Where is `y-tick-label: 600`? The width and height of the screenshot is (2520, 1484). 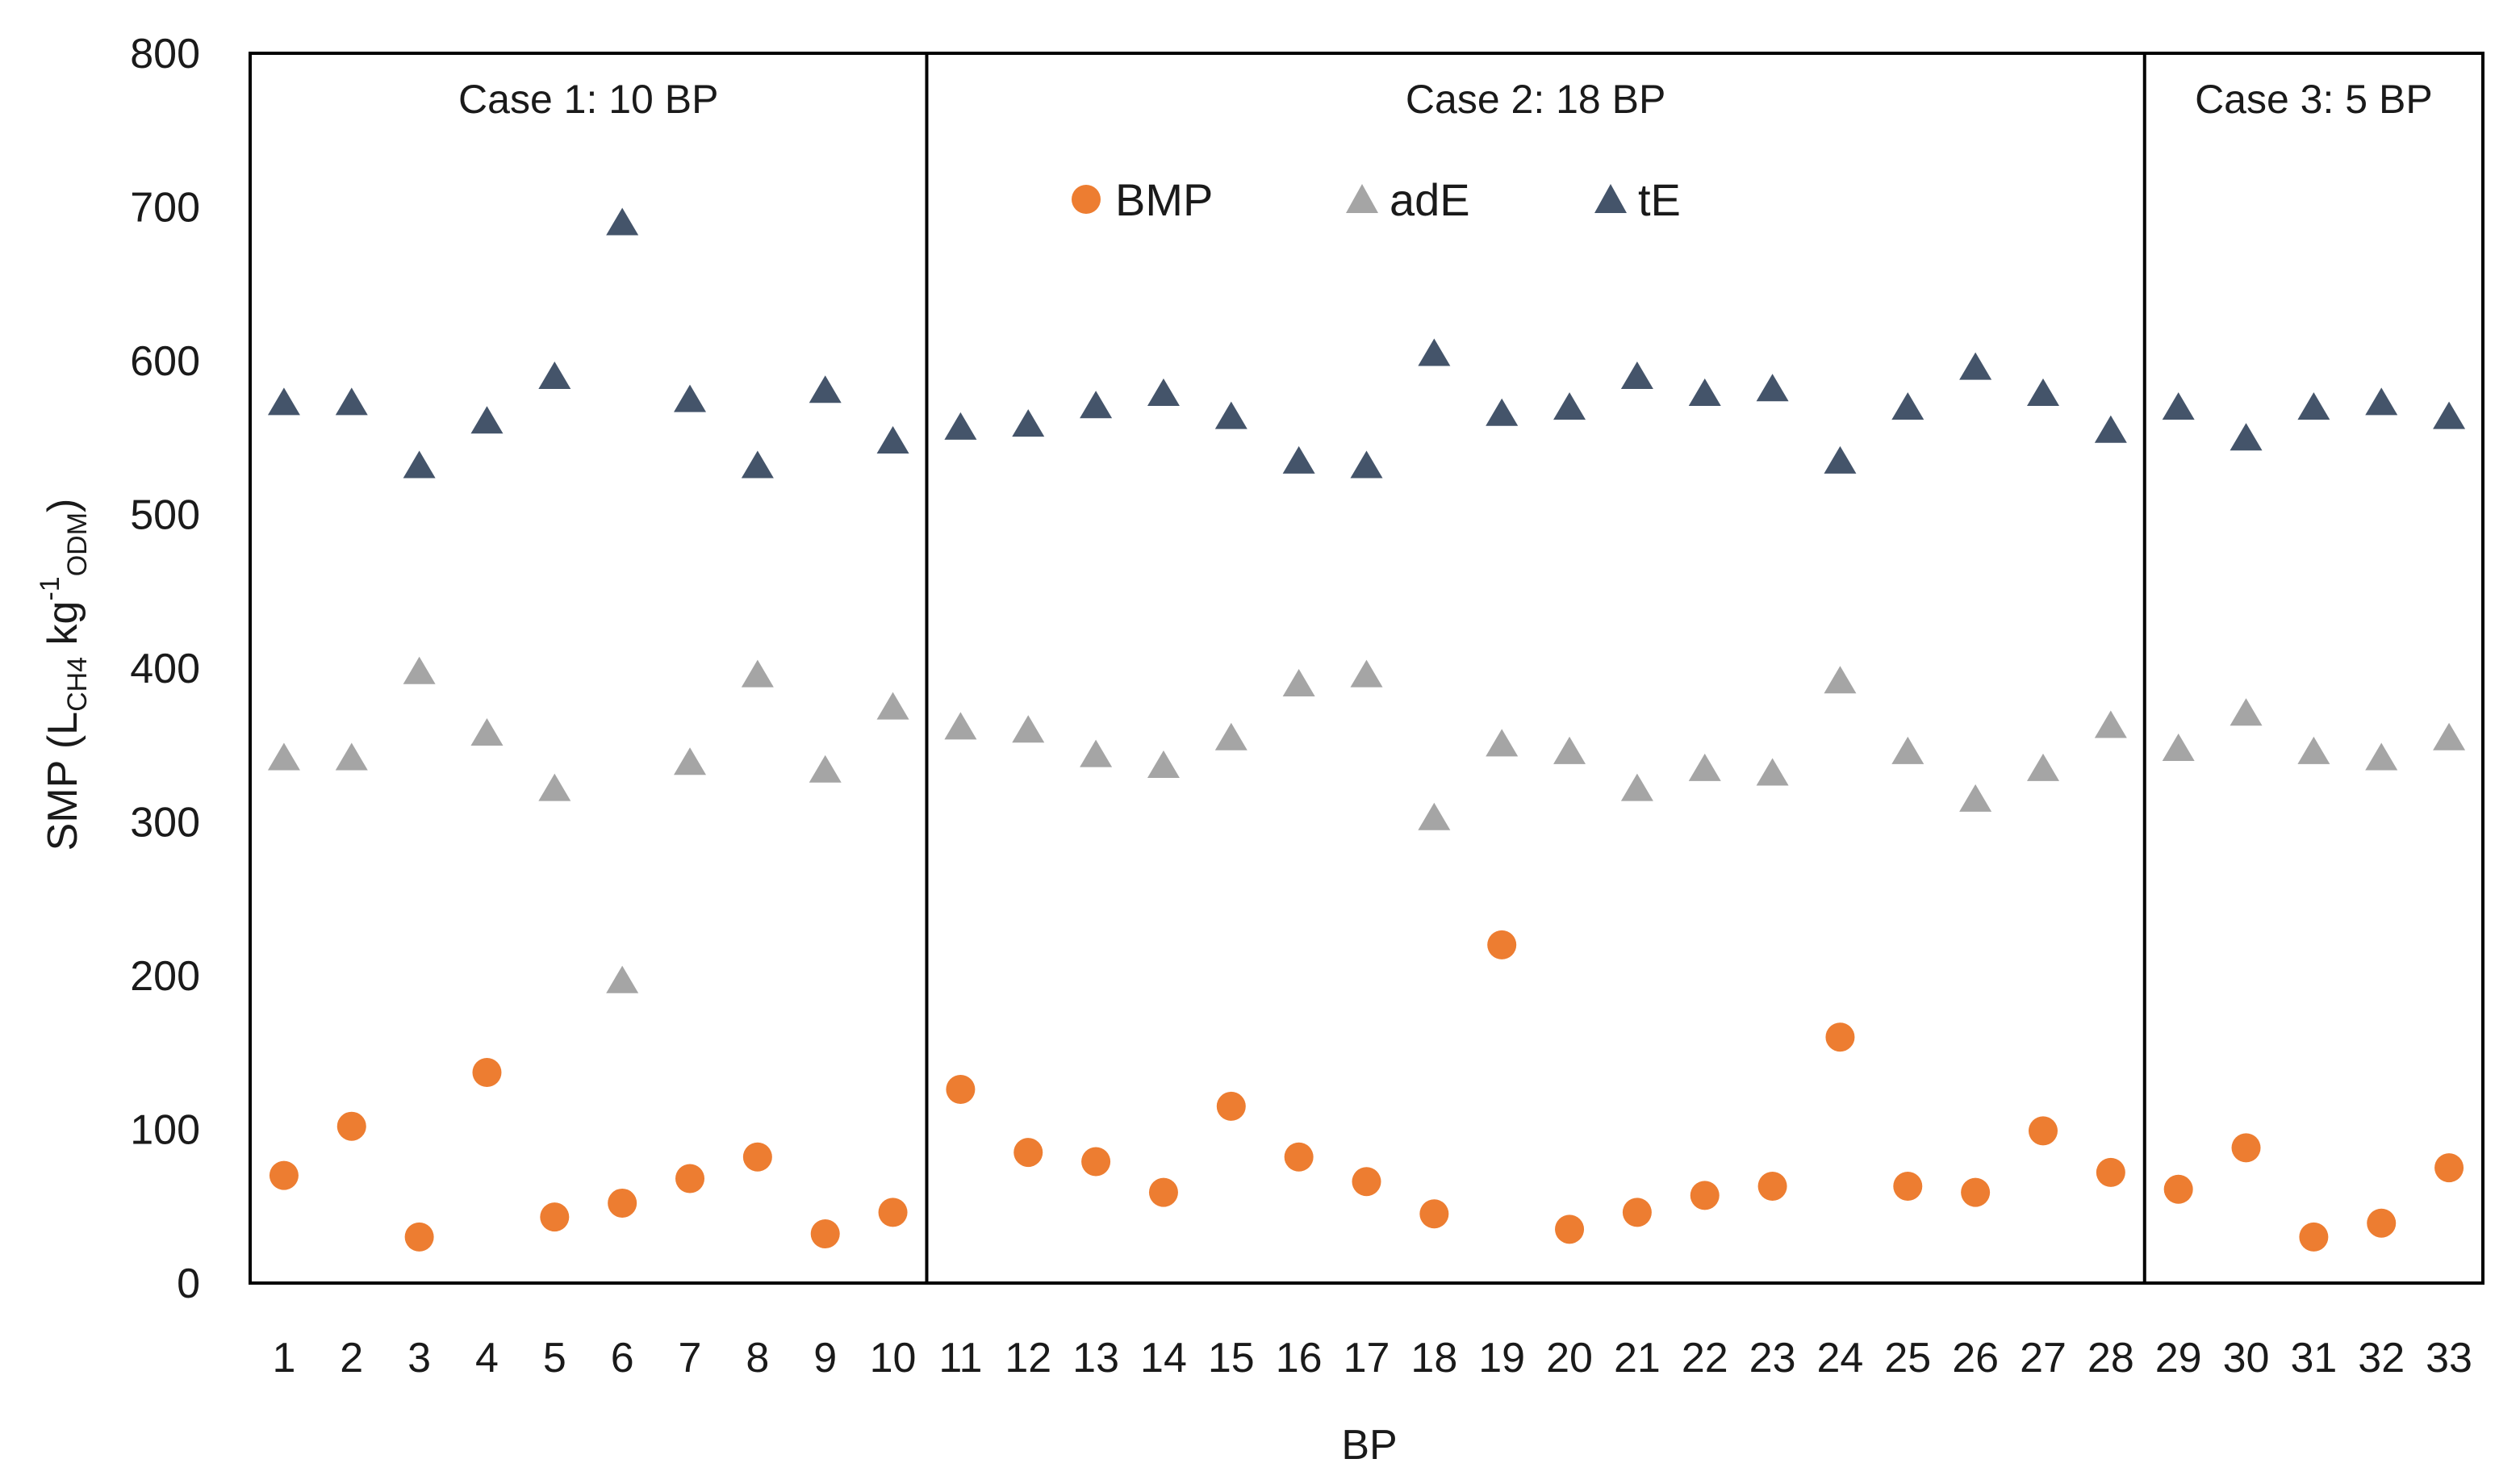
y-tick-label: 600 is located at coordinates (165, 361).